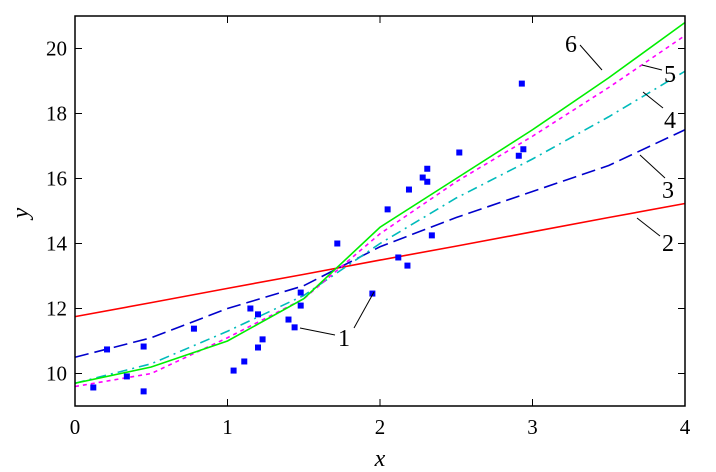  Describe the element at coordinates (57, 244) in the screenshot. I see `y-tick-label: 14` at that location.